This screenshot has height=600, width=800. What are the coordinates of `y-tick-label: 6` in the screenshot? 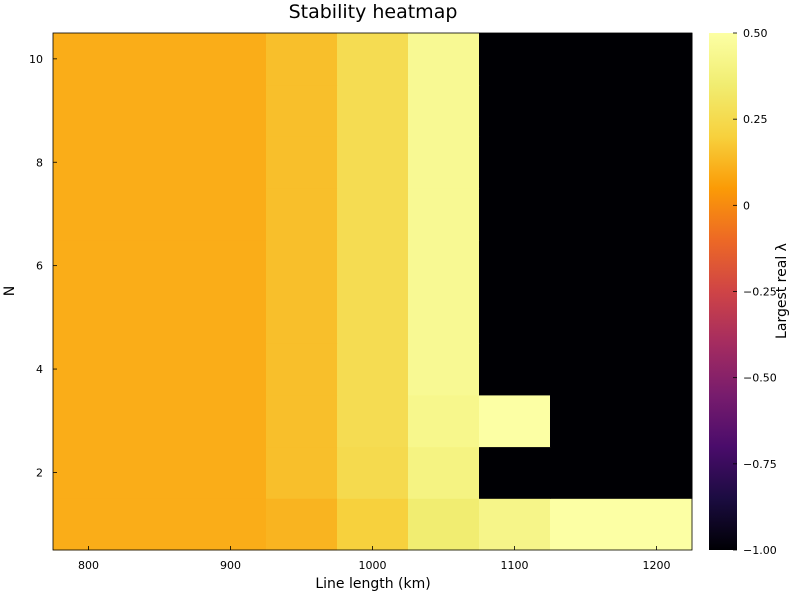 It's located at (39, 266).